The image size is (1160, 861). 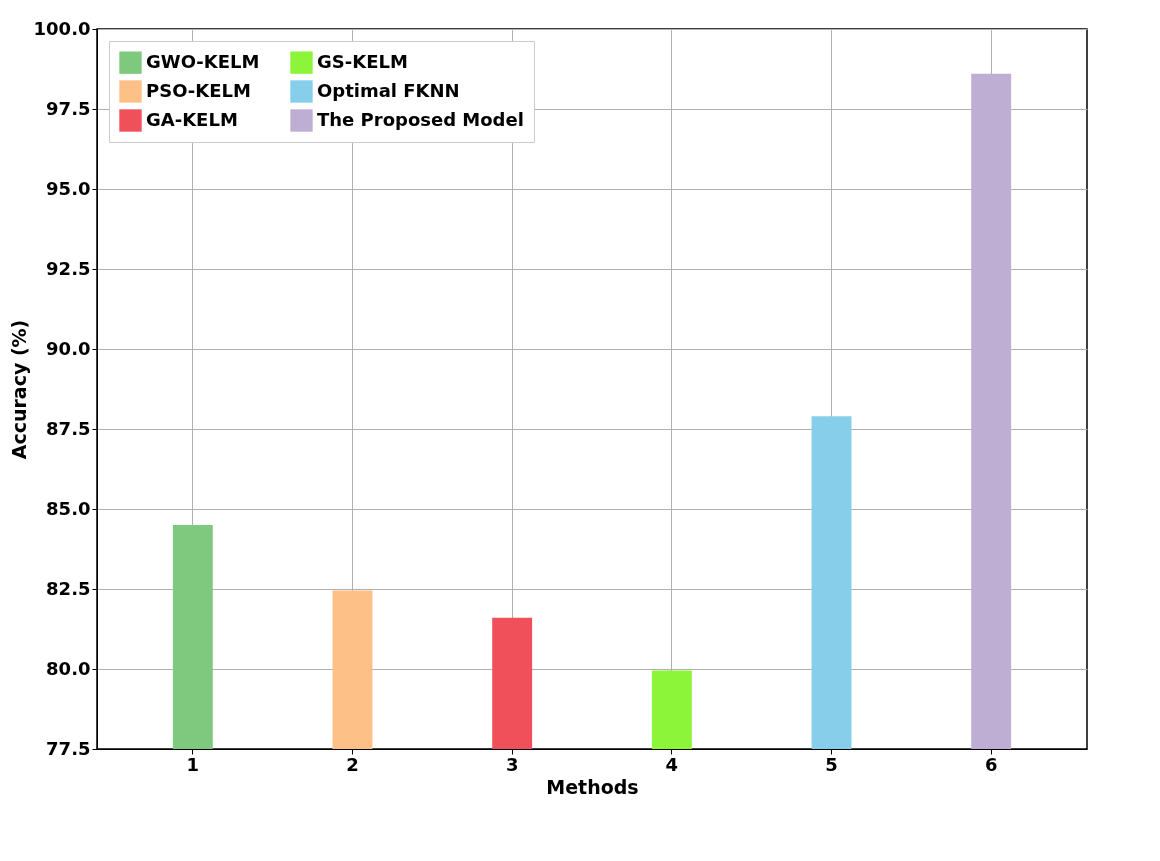 I want to click on legend-label: GS-KELM, so click(x=362, y=61).